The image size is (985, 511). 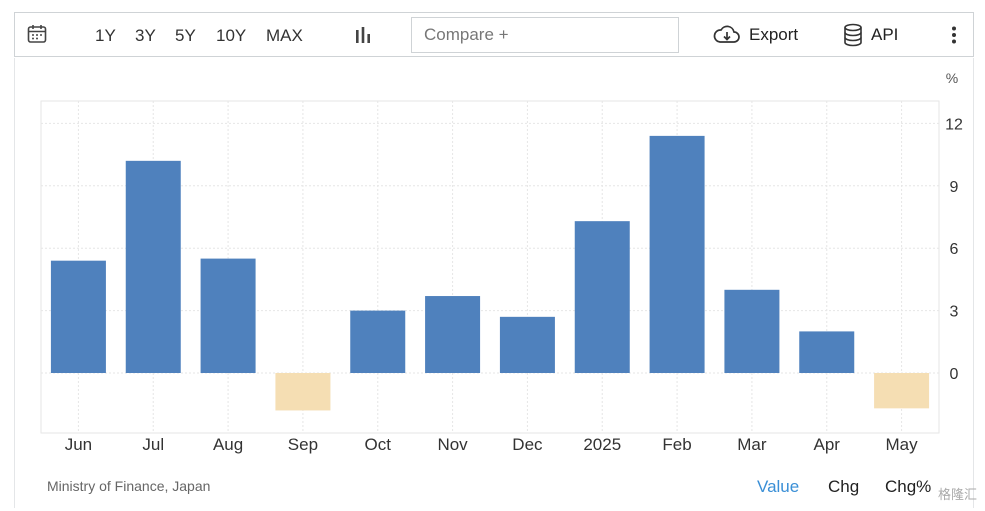 What do you see at coordinates (228, 444) in the screenshot?
I see `x-tick-label: Aug` at bounding box center [228, 444].